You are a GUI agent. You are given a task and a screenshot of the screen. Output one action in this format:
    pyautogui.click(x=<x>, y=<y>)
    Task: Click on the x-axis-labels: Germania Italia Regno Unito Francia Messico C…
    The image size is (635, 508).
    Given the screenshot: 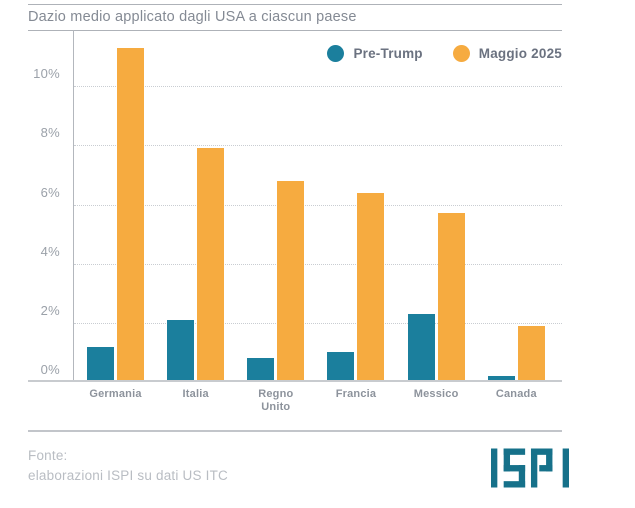 What is the action you would take?
    pyautogui.click(x=318, y=406)
    